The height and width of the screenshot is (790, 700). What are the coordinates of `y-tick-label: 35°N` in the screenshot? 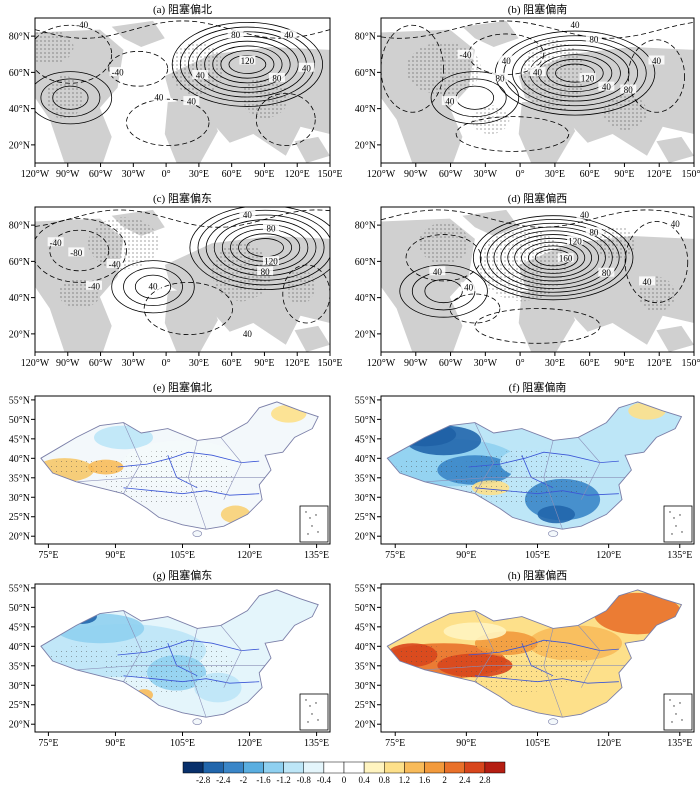 It's located at (365, 478).